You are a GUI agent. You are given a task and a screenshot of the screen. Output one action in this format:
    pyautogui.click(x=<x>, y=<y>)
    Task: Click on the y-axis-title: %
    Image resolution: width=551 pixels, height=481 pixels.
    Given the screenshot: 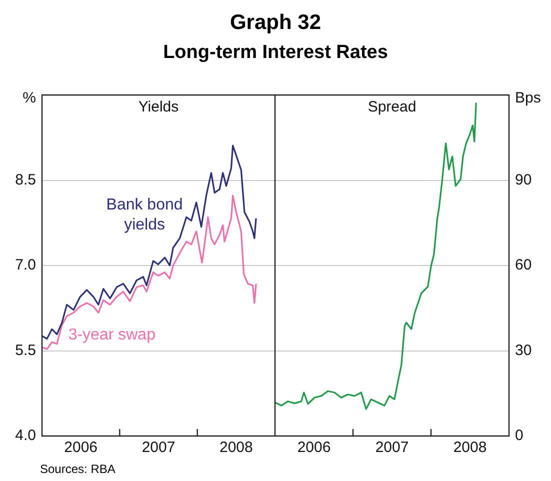 What is the action you would take?
    pyautogui.click(x=29, y=98)
    